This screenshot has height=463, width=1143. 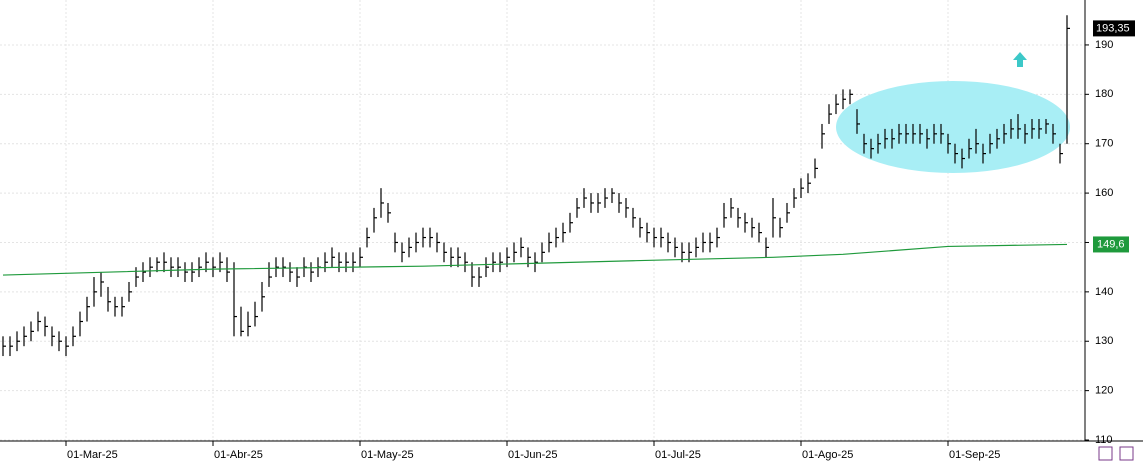 I want to click on x-tick-label: 01-Jun-25, so click(x=533, y=455).